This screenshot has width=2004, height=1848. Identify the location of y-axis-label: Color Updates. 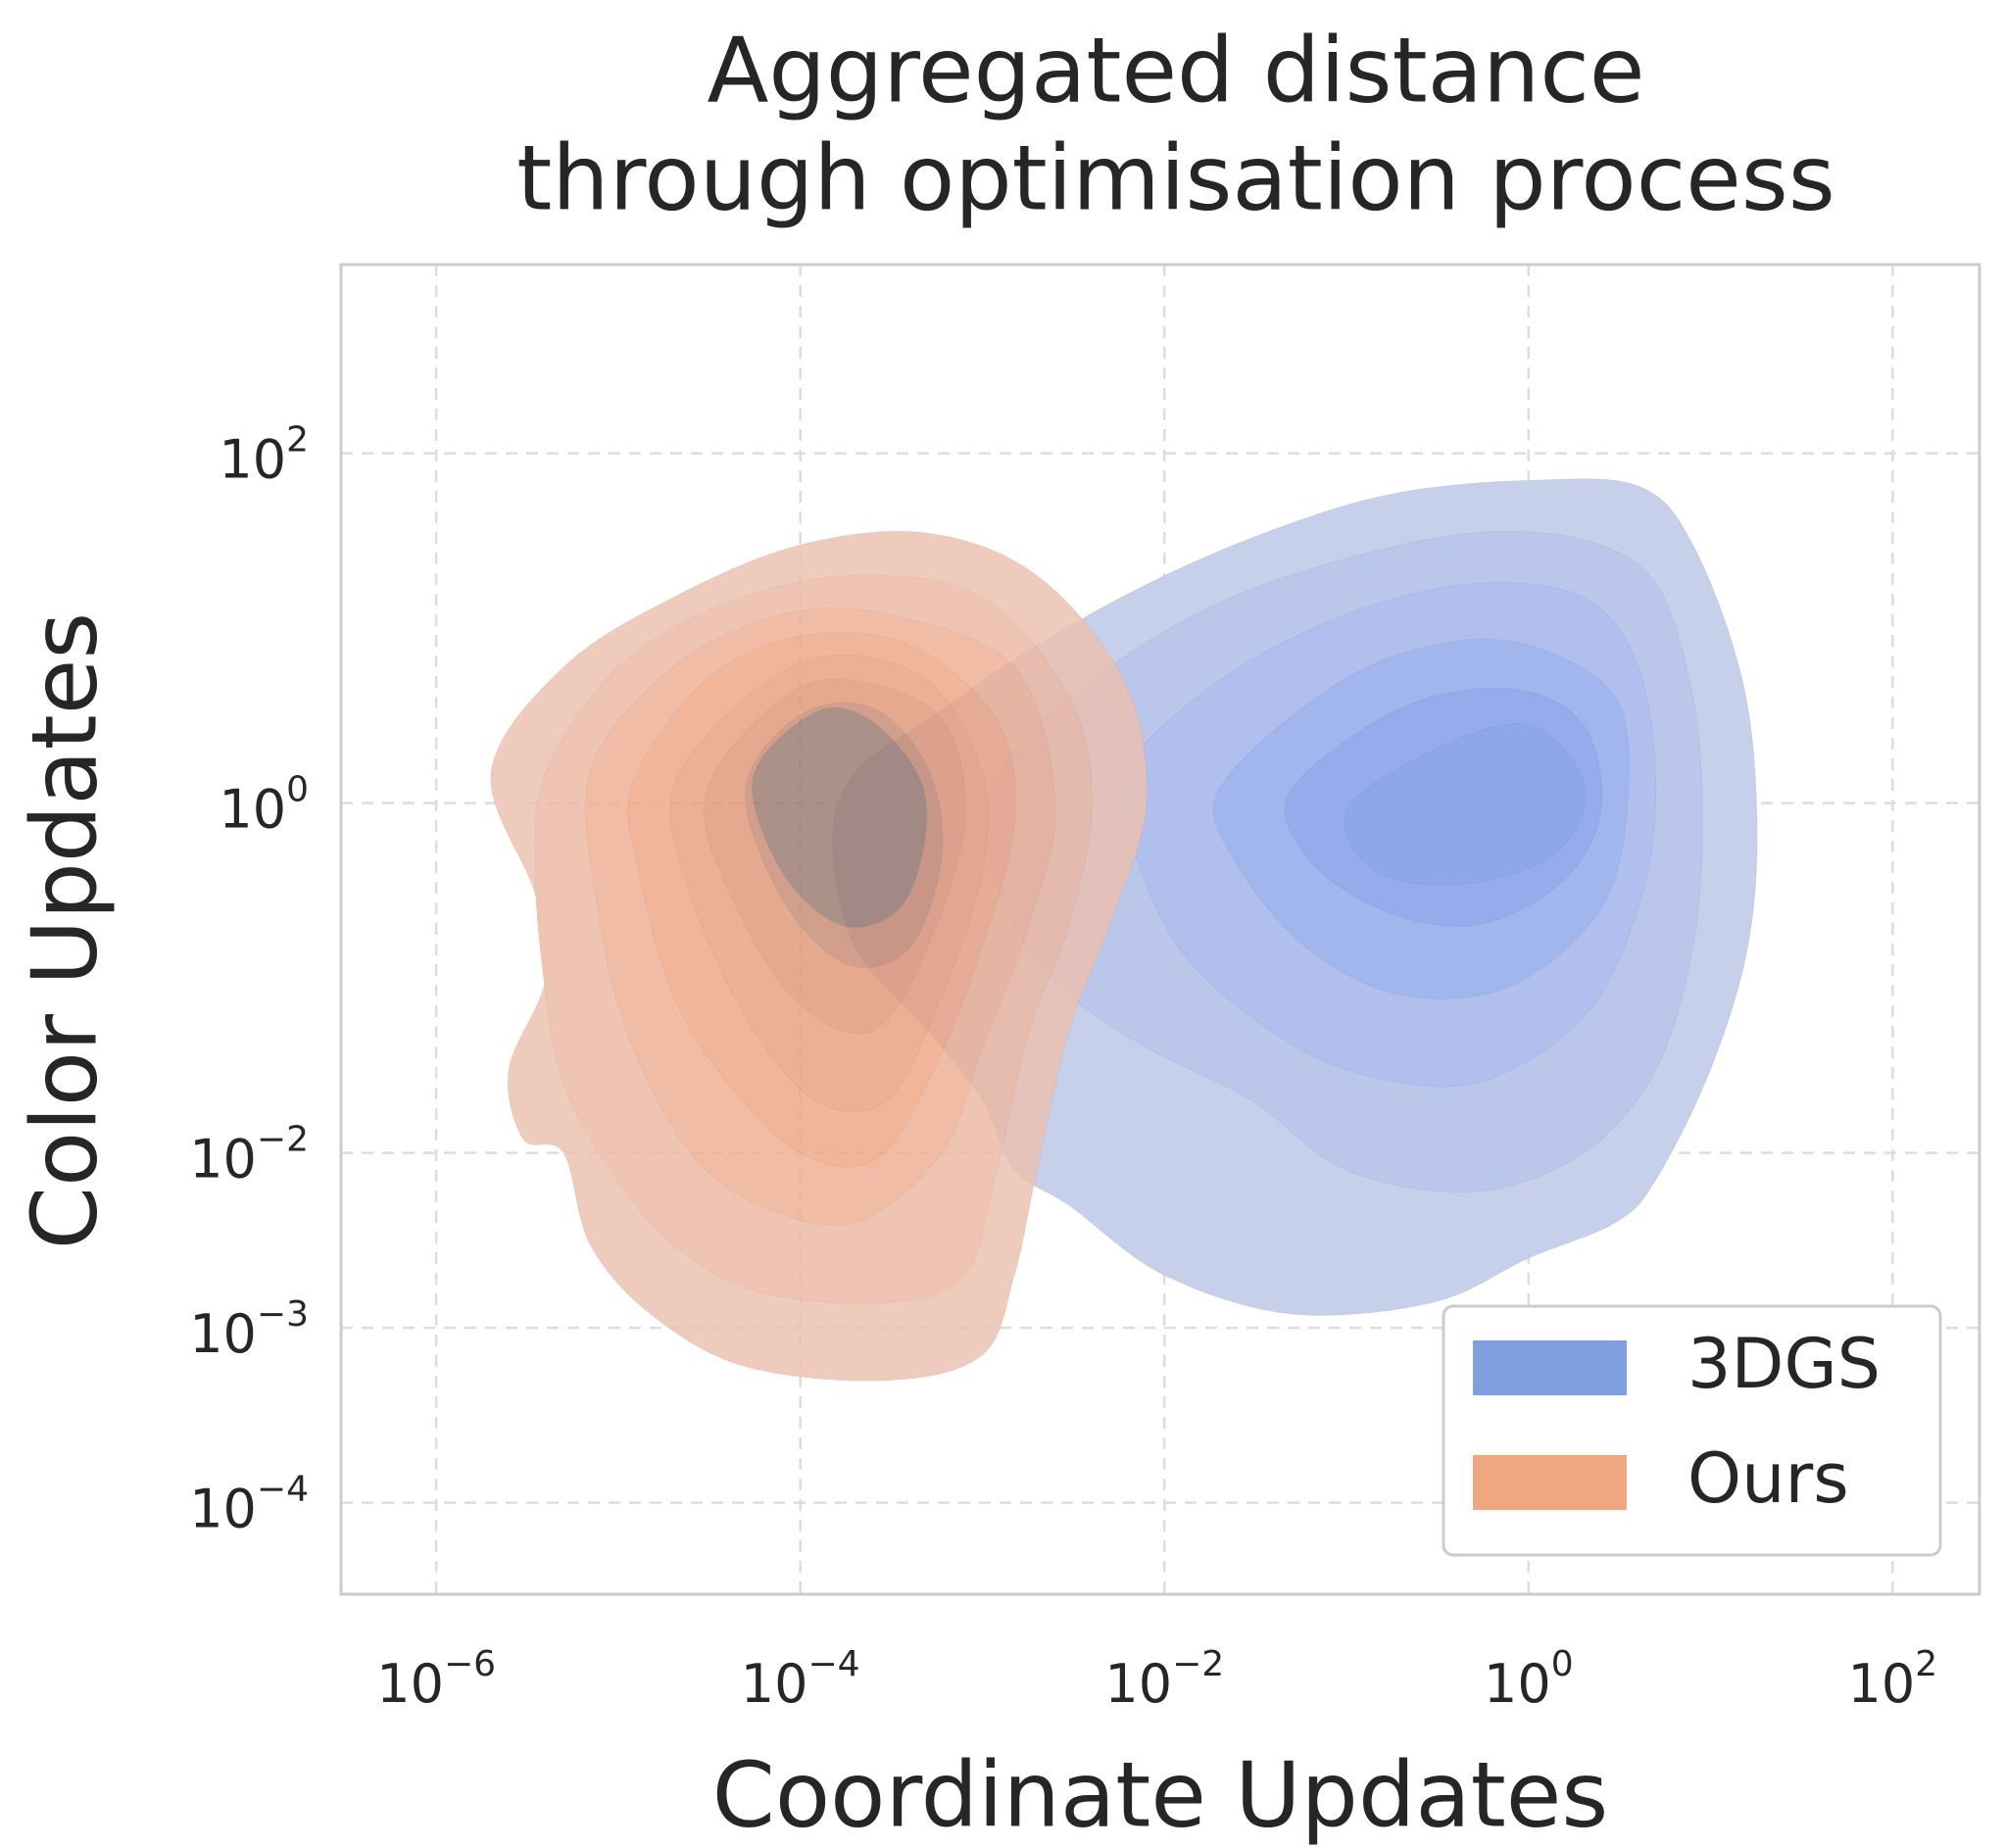
(64, 931).